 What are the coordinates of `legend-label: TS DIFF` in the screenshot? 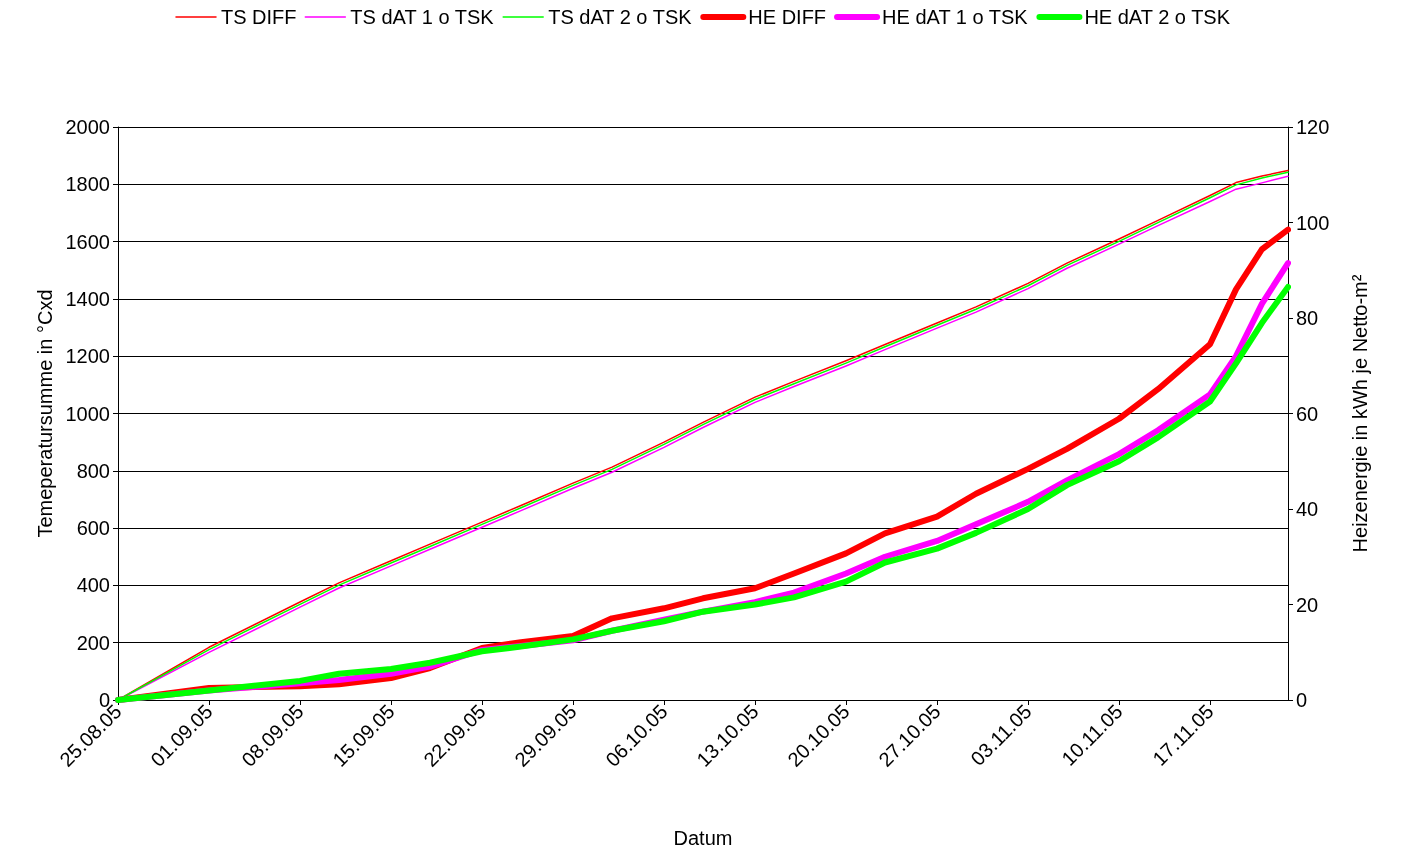 It's located at (259, 17).